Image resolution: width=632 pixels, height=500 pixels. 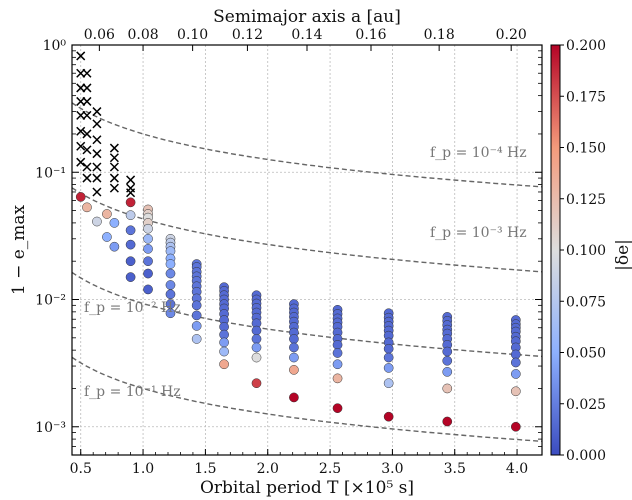 What do you see at coordinates (586, 251) in the screenshot?
I see `colorbar-tick-label: 0.100` at bounding box center [586, 251].